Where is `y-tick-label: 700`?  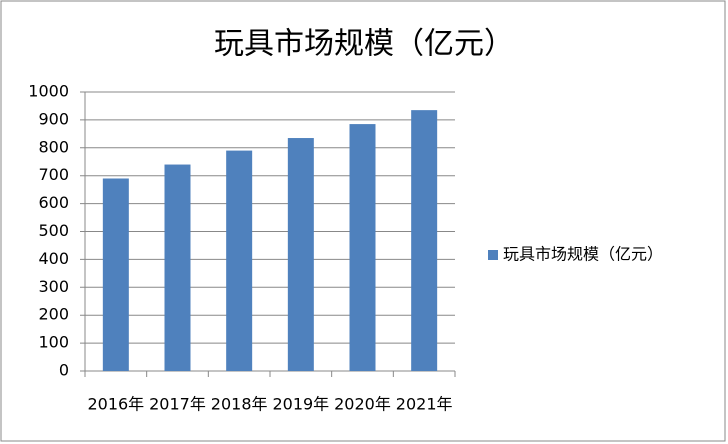 y-tick-label: 700 is located at coordinates (53, 174).